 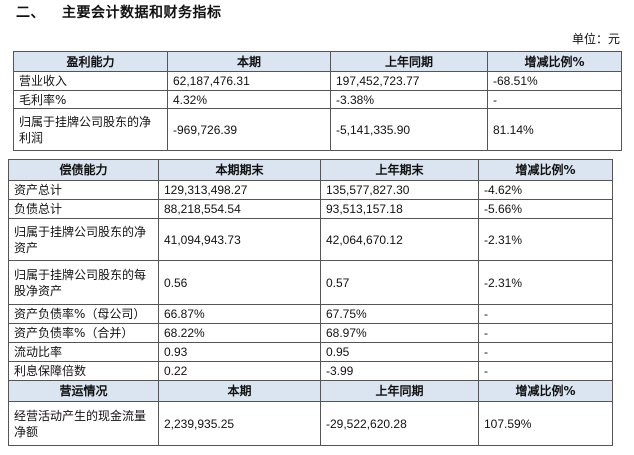 What do you see at coordinates (142, 13) in the screenshot?
I see `section-title: 主要会计数据和财务指标` at bounding box center [142, 13].